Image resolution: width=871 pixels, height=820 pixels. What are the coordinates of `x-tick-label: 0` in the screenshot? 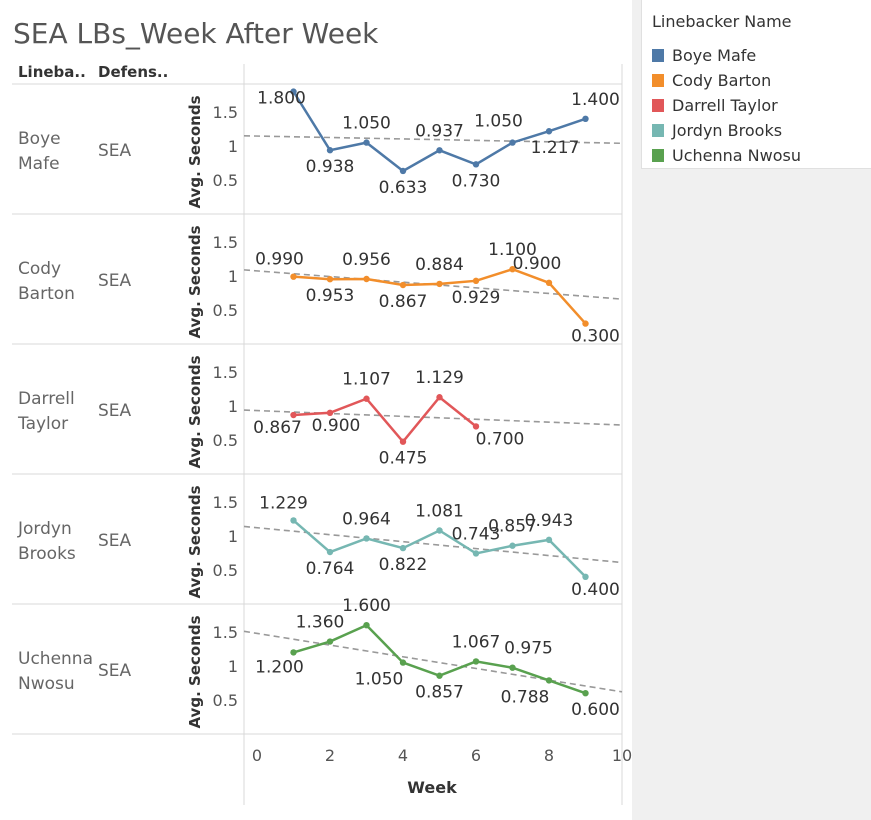 It's located at (257, 755).